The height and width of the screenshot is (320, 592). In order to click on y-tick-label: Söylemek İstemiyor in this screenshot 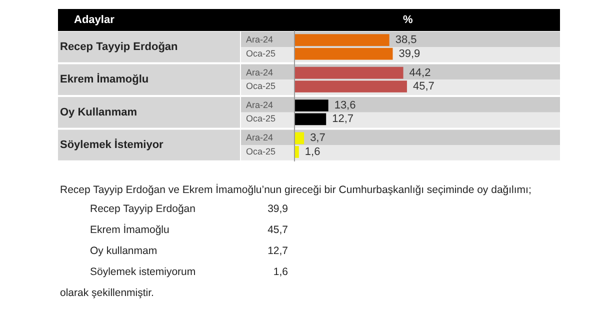, I will do `click(112, 145)`.